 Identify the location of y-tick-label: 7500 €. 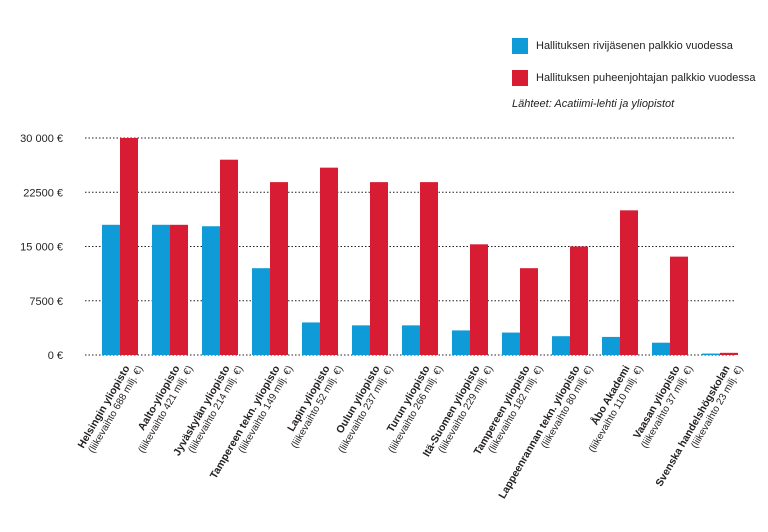
(46, 302).